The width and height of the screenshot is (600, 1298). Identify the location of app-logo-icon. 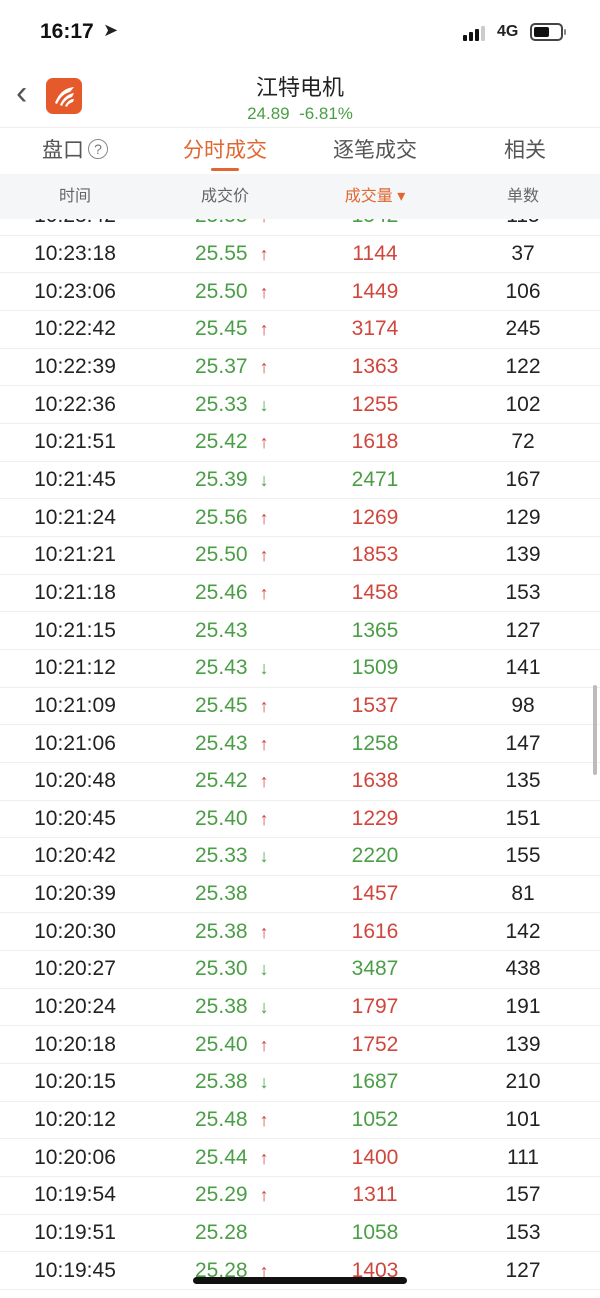
(64, 96).